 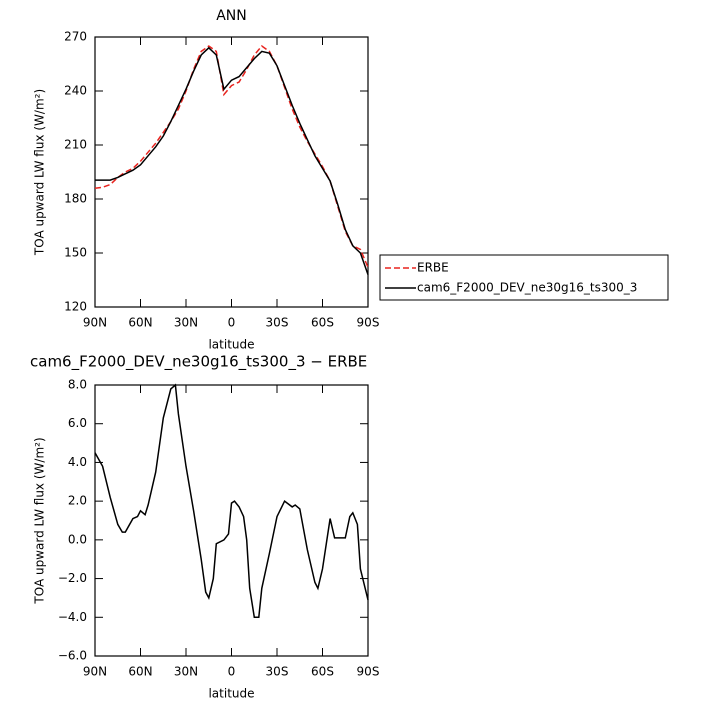 What do you see at coordinates (72, 617) in the screenshot?
I see `y-tick-label: −4.0` at bounding box center [72, 617].